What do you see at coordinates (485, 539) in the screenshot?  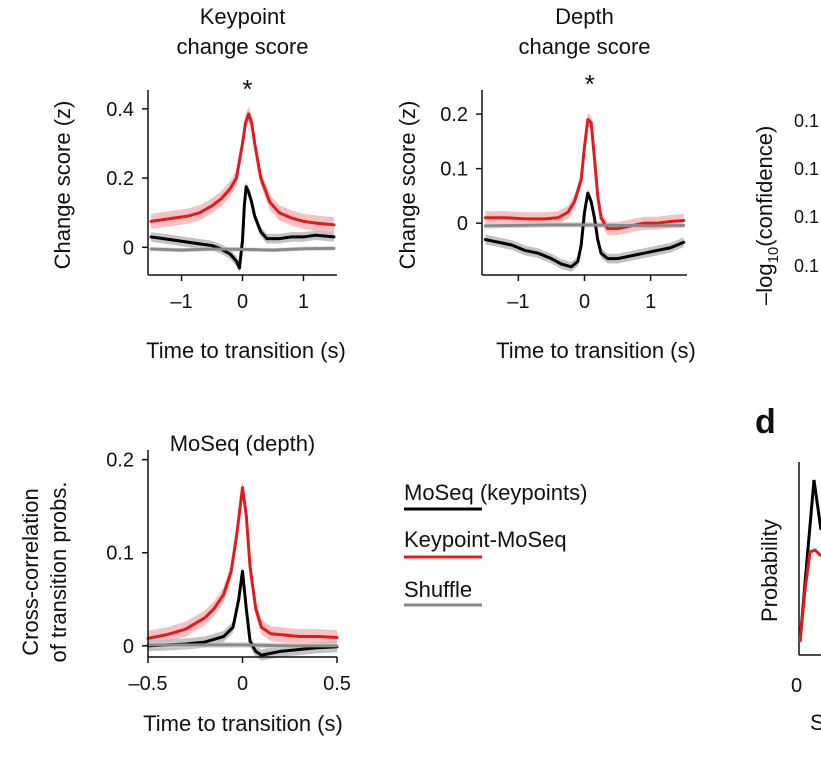 I see `legend-label-keypoint-moseq: Keypoint-MoSeq` at bounding box center [485, 539].